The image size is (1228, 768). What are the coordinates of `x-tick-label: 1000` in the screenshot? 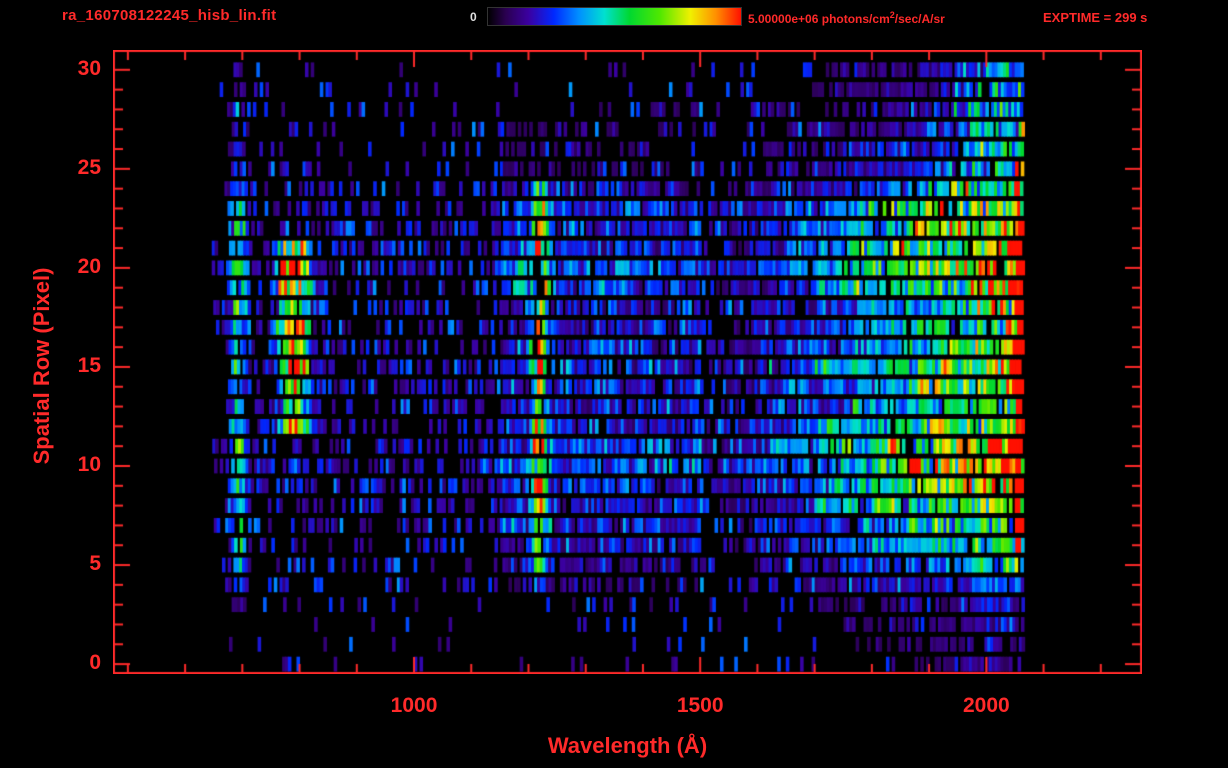 It's located at (414, 705).